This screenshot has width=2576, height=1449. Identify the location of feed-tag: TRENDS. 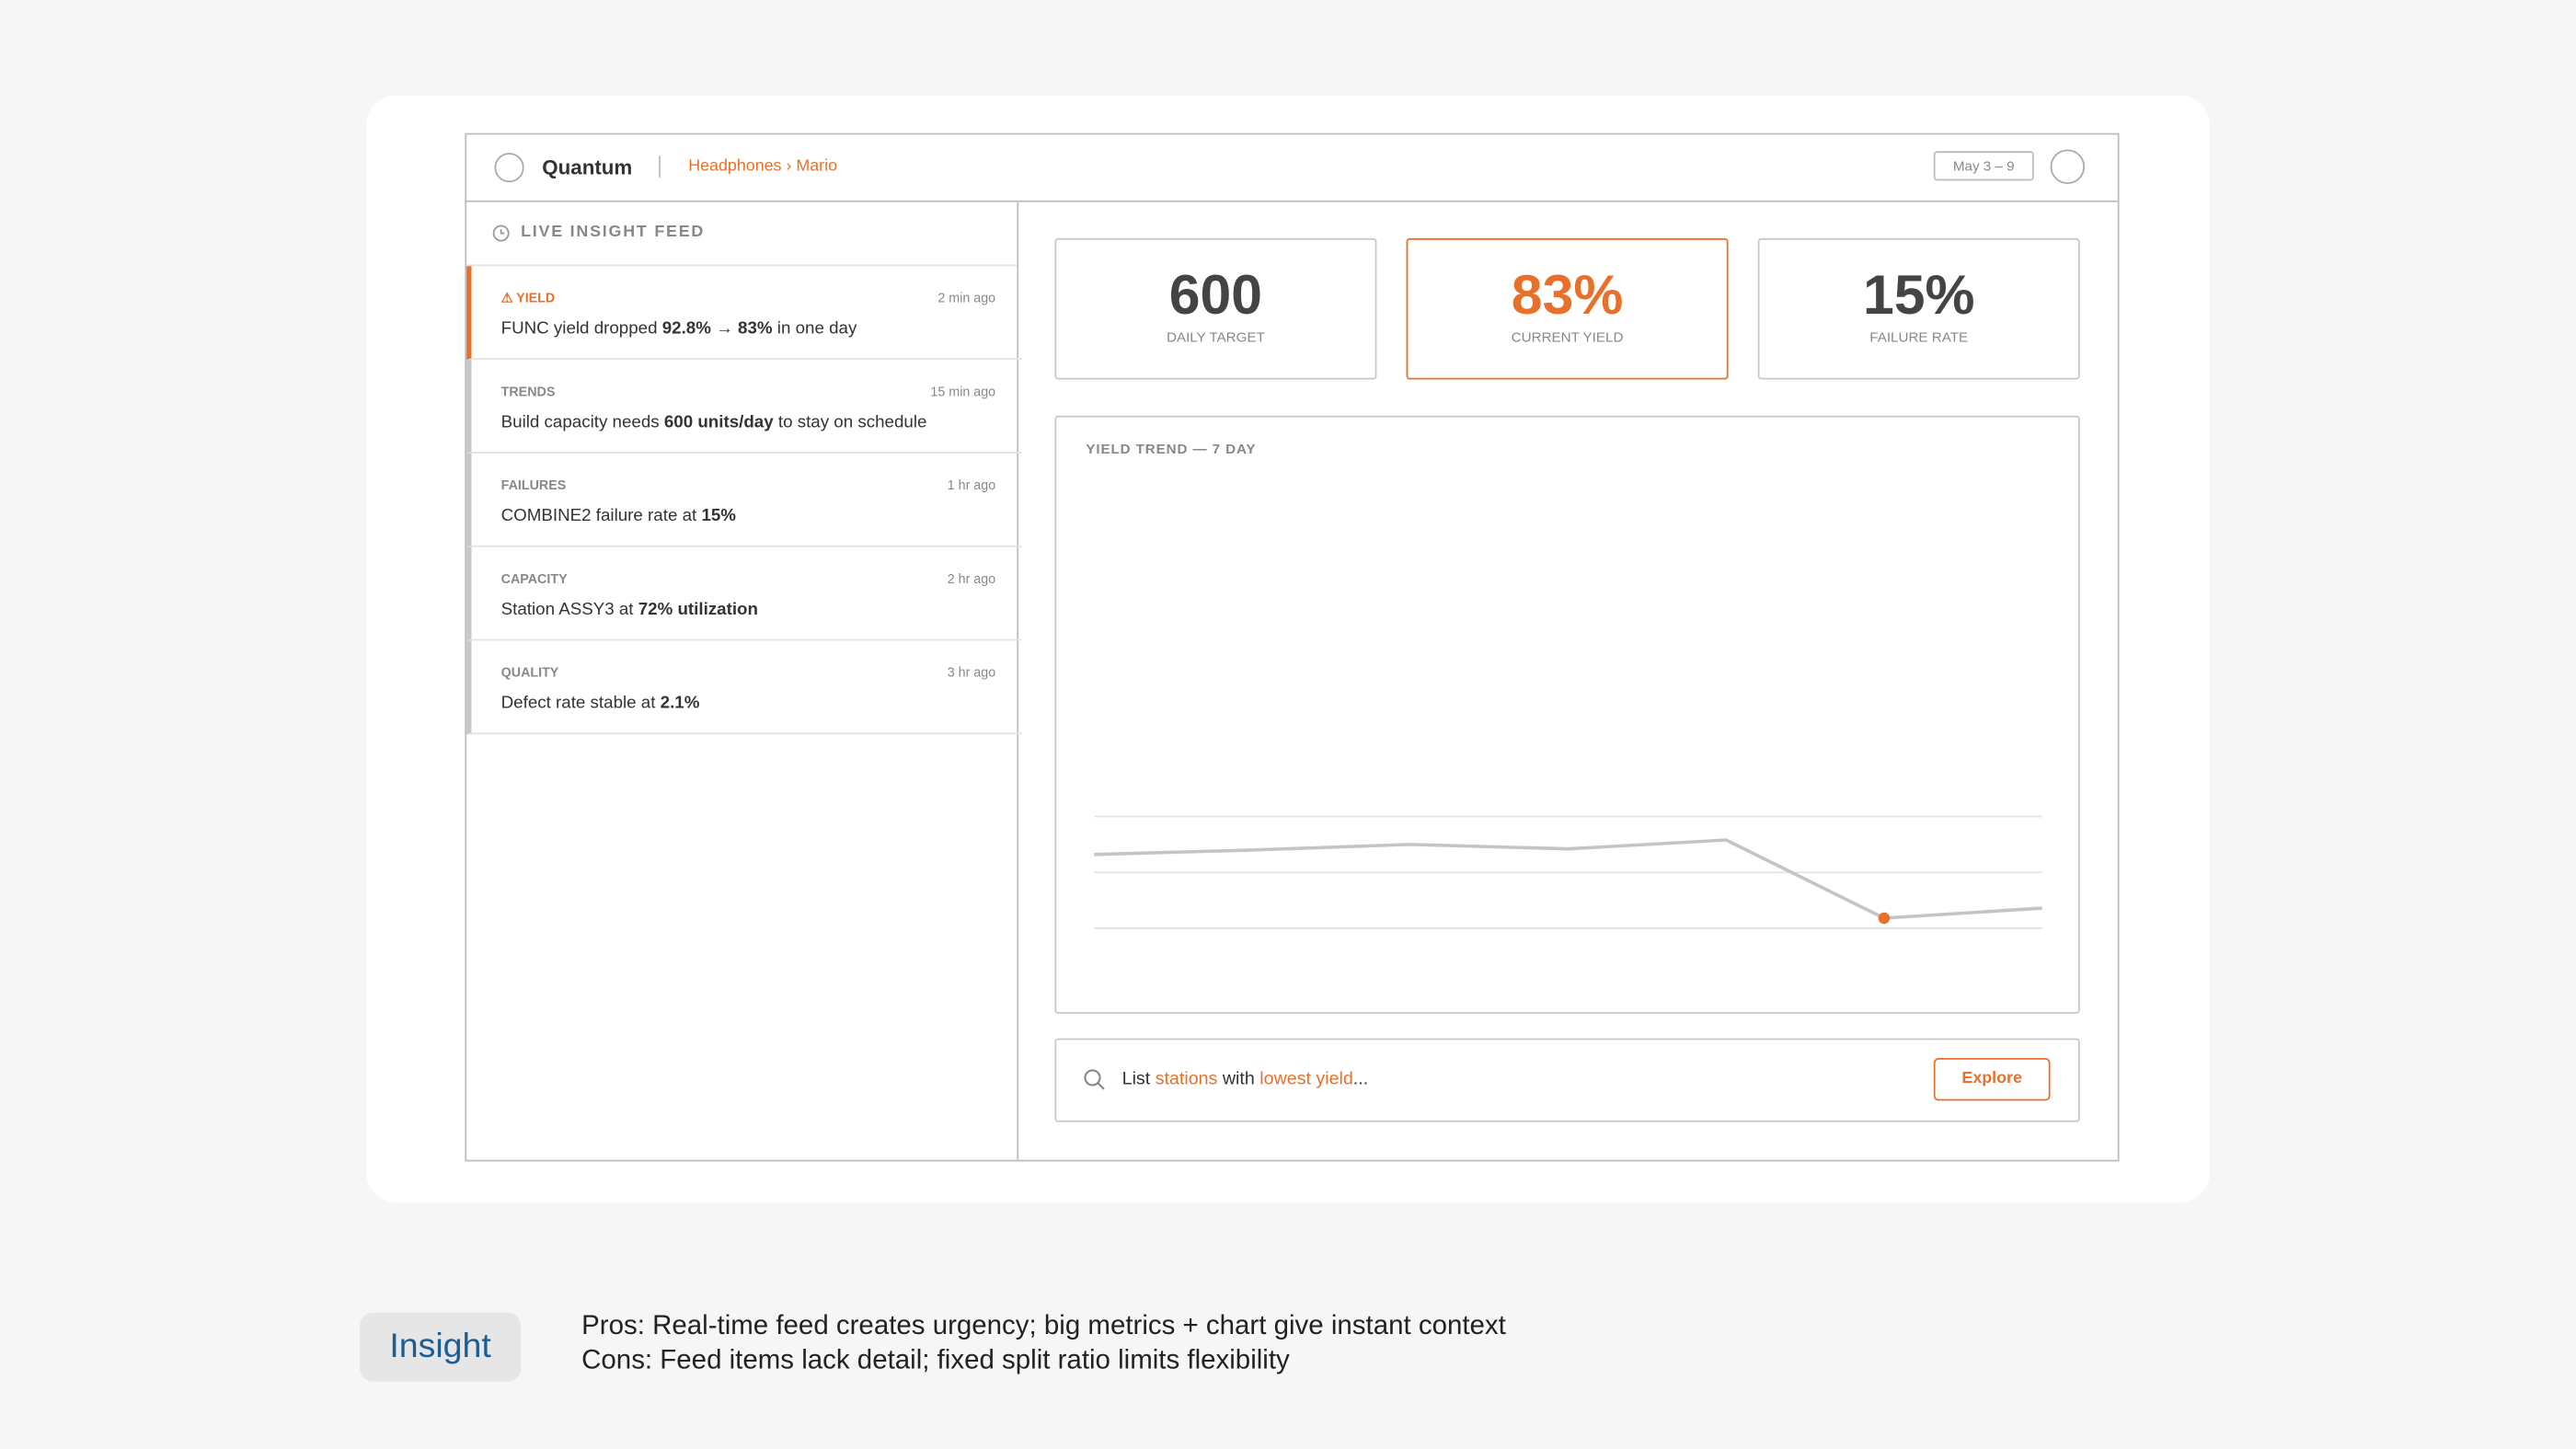
(528, 391).